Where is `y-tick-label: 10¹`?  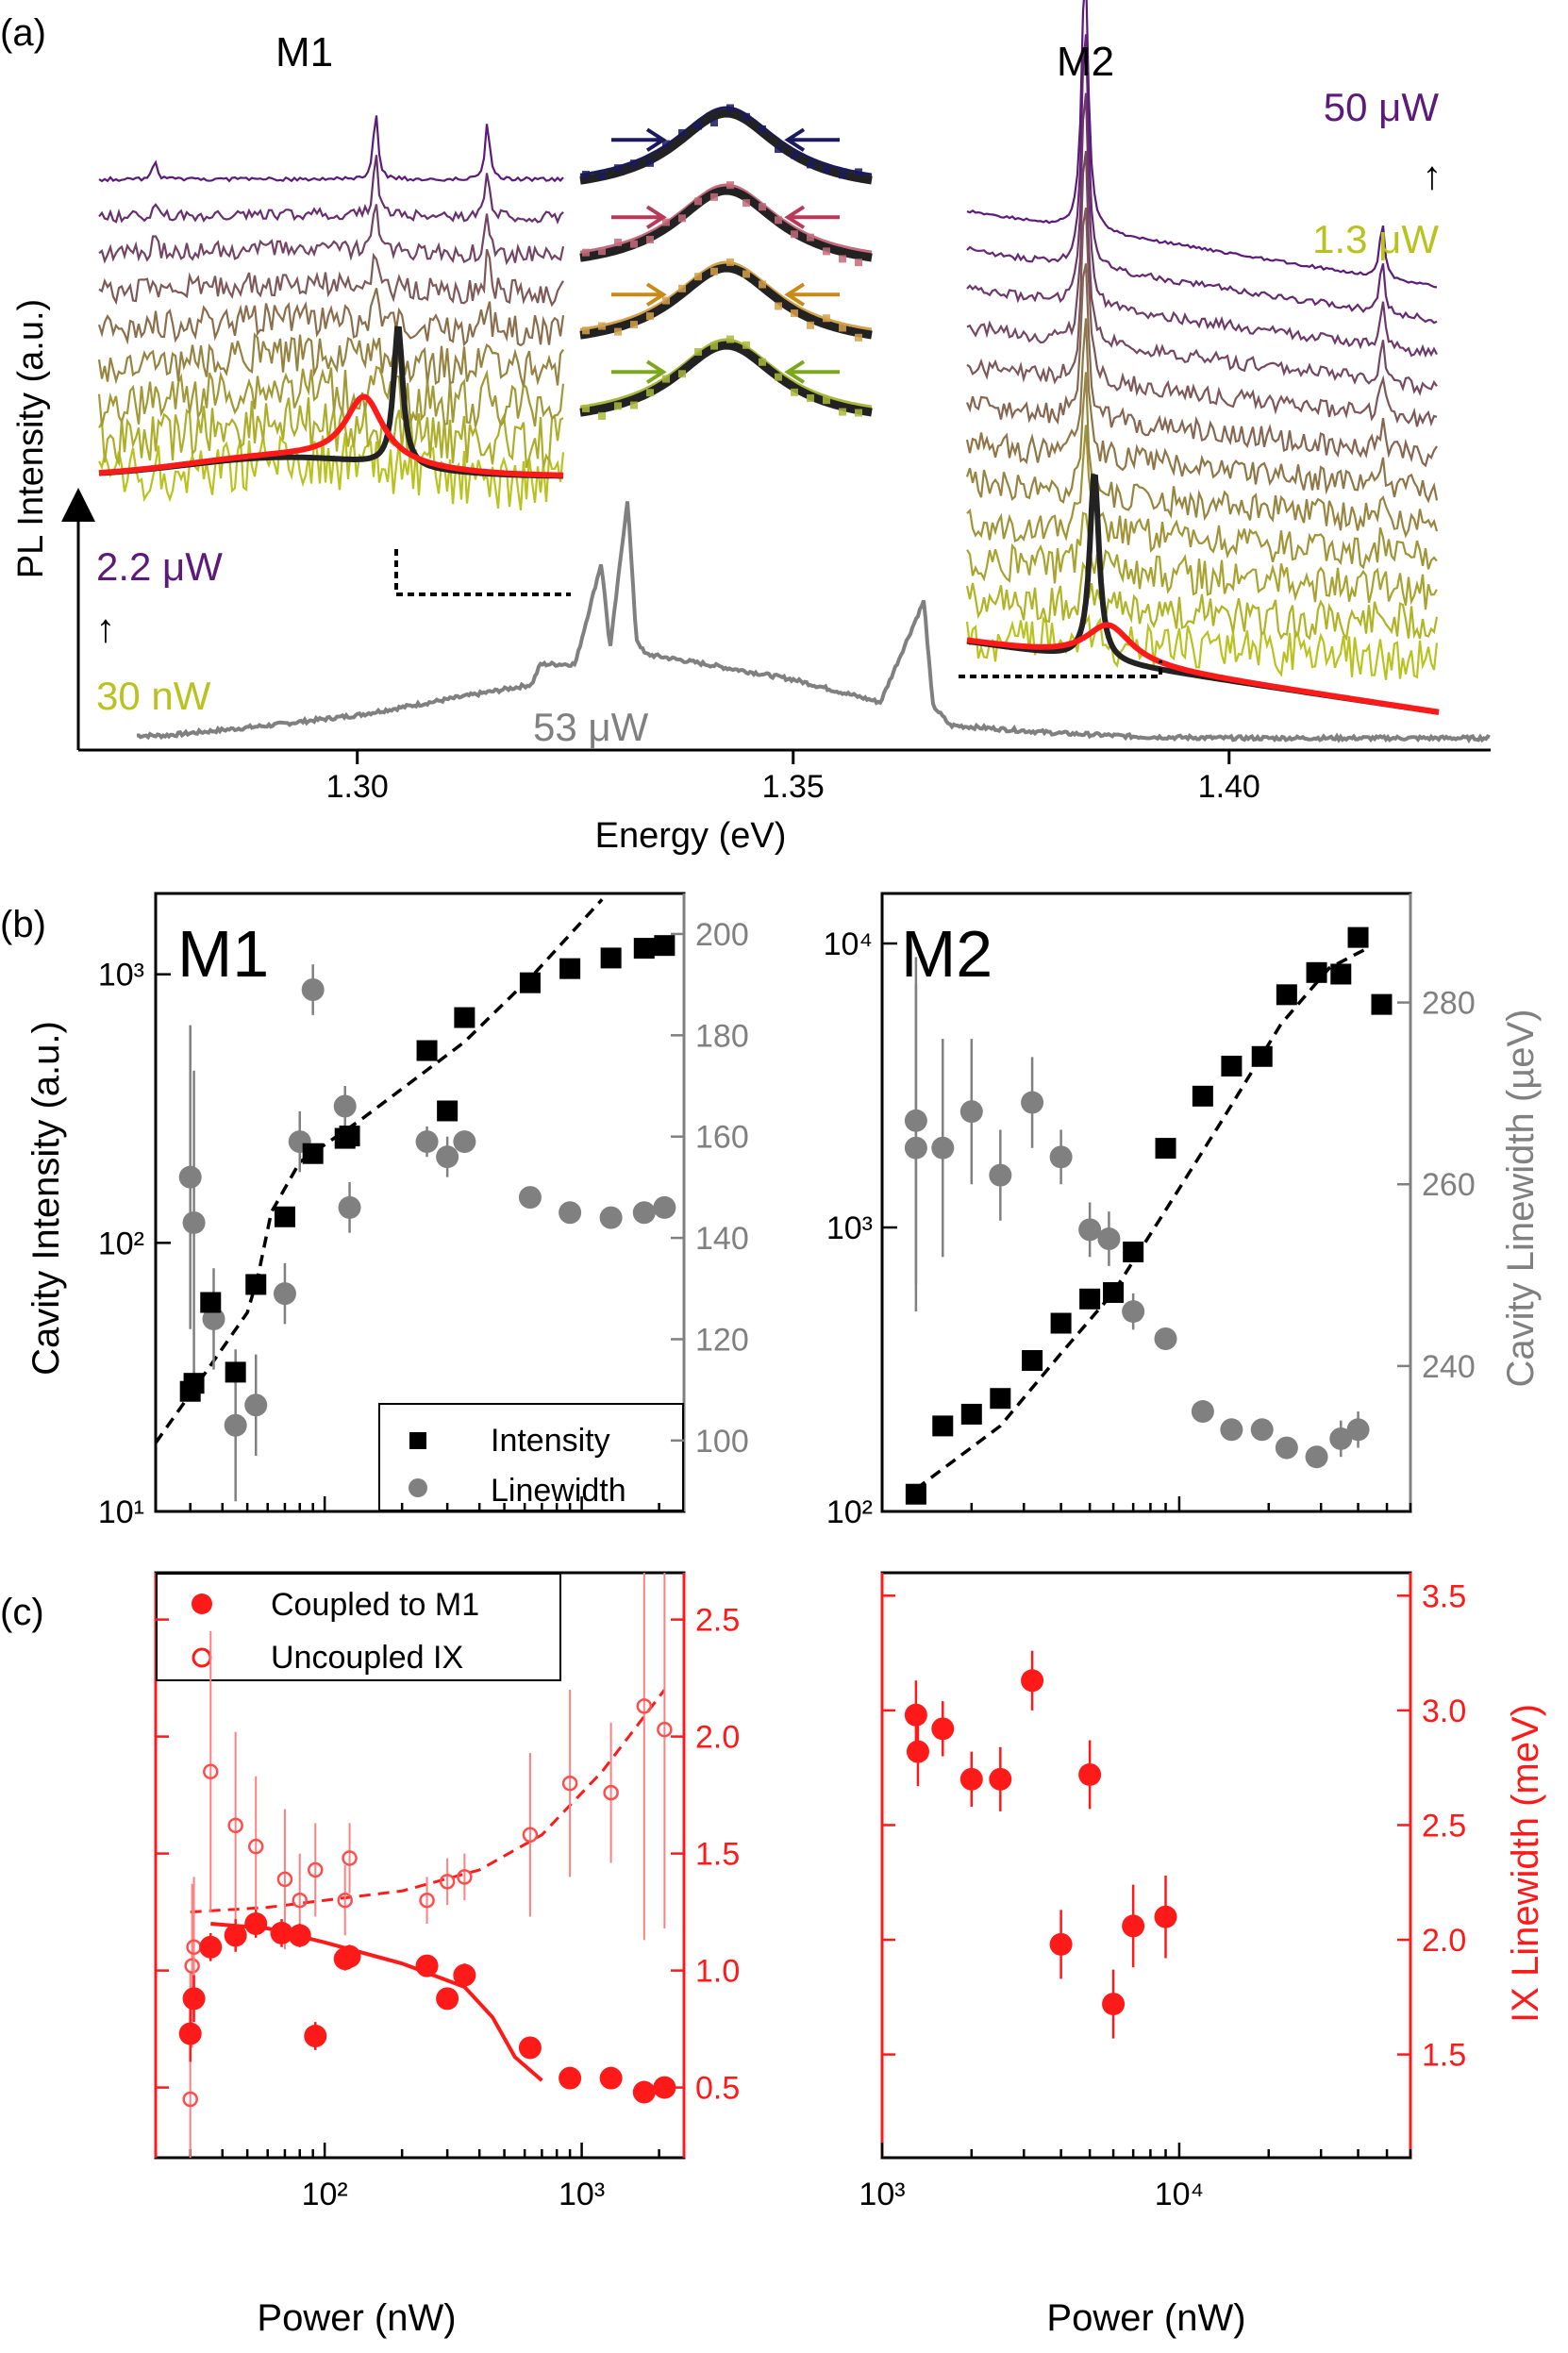 y-tick-label: 10¹ is located at coordinates (121, 1512).